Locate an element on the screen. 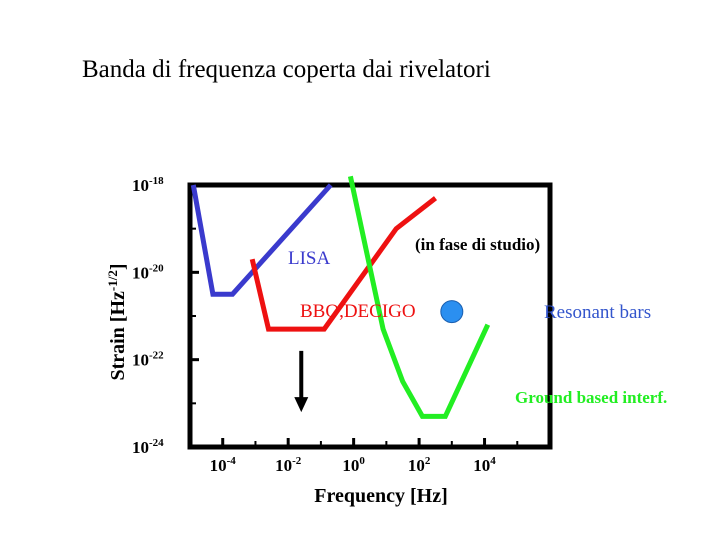 The height and width of the screenshot is (540, 720). ground-based-label: Ground based interf. is located at coordinates (591, 397).